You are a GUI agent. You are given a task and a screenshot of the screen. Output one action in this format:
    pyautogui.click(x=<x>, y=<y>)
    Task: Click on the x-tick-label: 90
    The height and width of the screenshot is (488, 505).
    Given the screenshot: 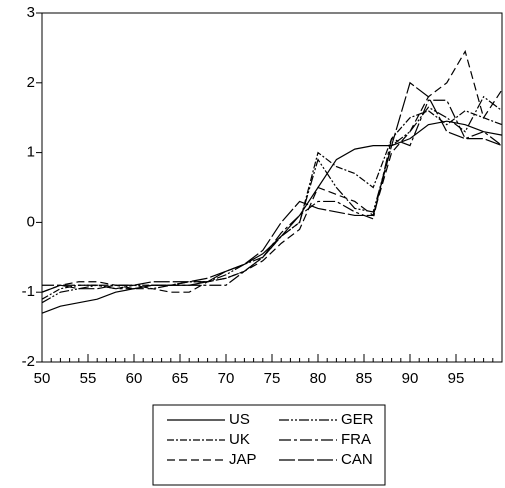 What is the action you would take?
    pyautogui.click(x=410, y=378)
    